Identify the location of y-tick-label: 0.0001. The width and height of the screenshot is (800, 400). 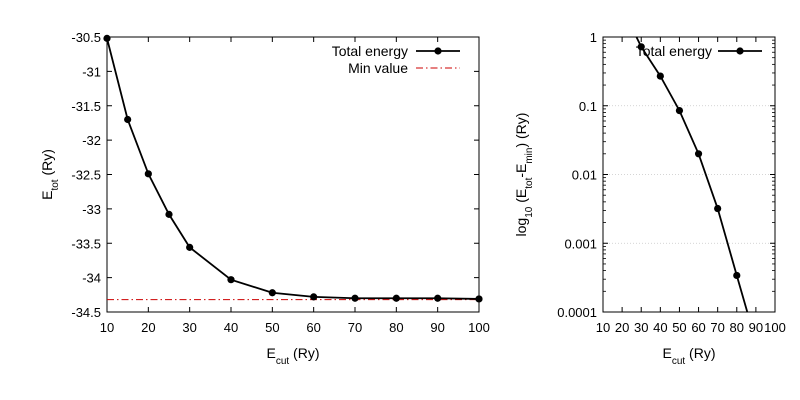
(577, 312).